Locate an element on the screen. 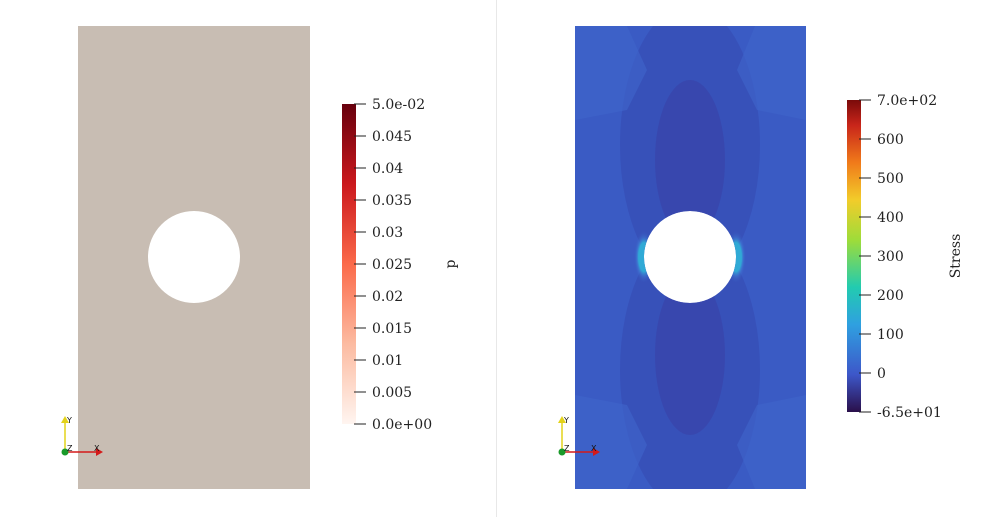  colorbar-tick-label: 300 is located at coordinates (890, 257).